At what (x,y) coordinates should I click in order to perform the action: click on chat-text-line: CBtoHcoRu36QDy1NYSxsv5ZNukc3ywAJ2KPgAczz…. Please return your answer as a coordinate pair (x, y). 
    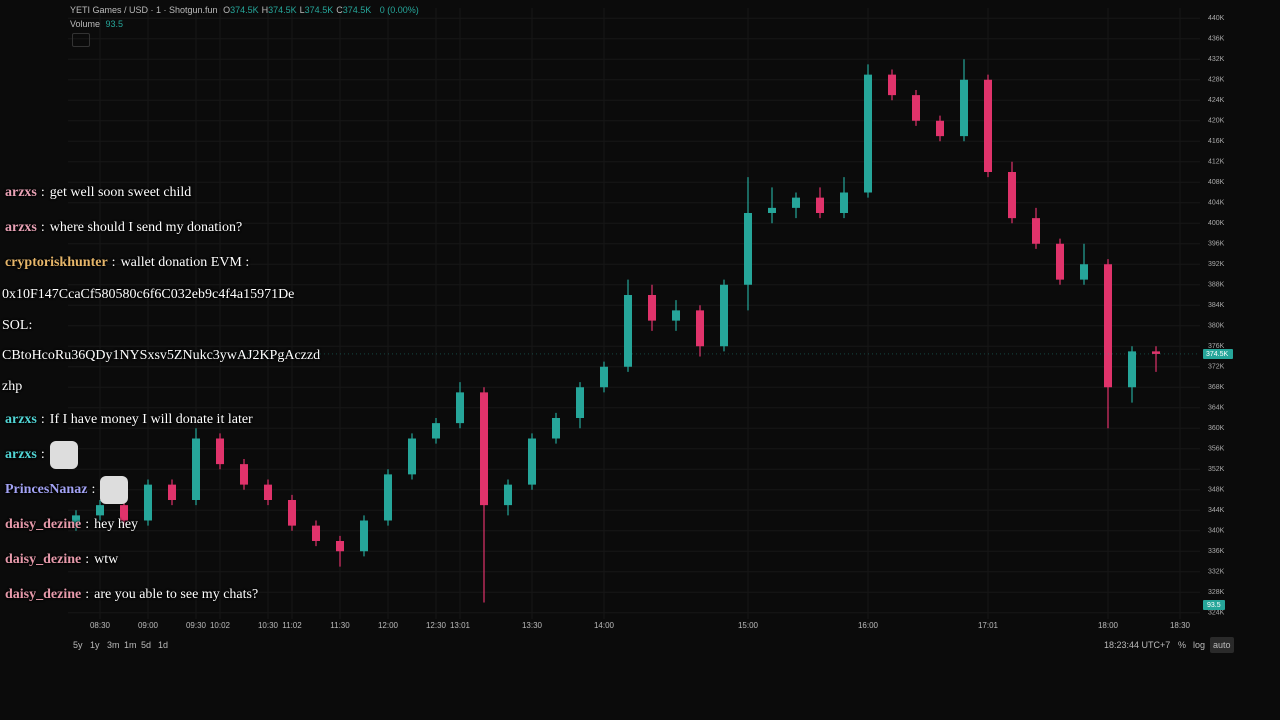
    Looking at the image, I should click on (161, 355).